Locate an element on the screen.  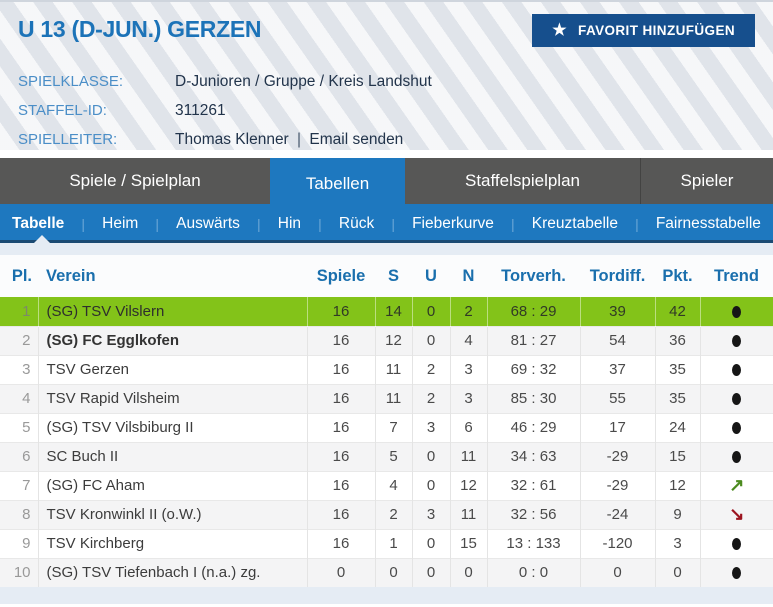
rank-cell: 9 is located at coordinates (19, 543).